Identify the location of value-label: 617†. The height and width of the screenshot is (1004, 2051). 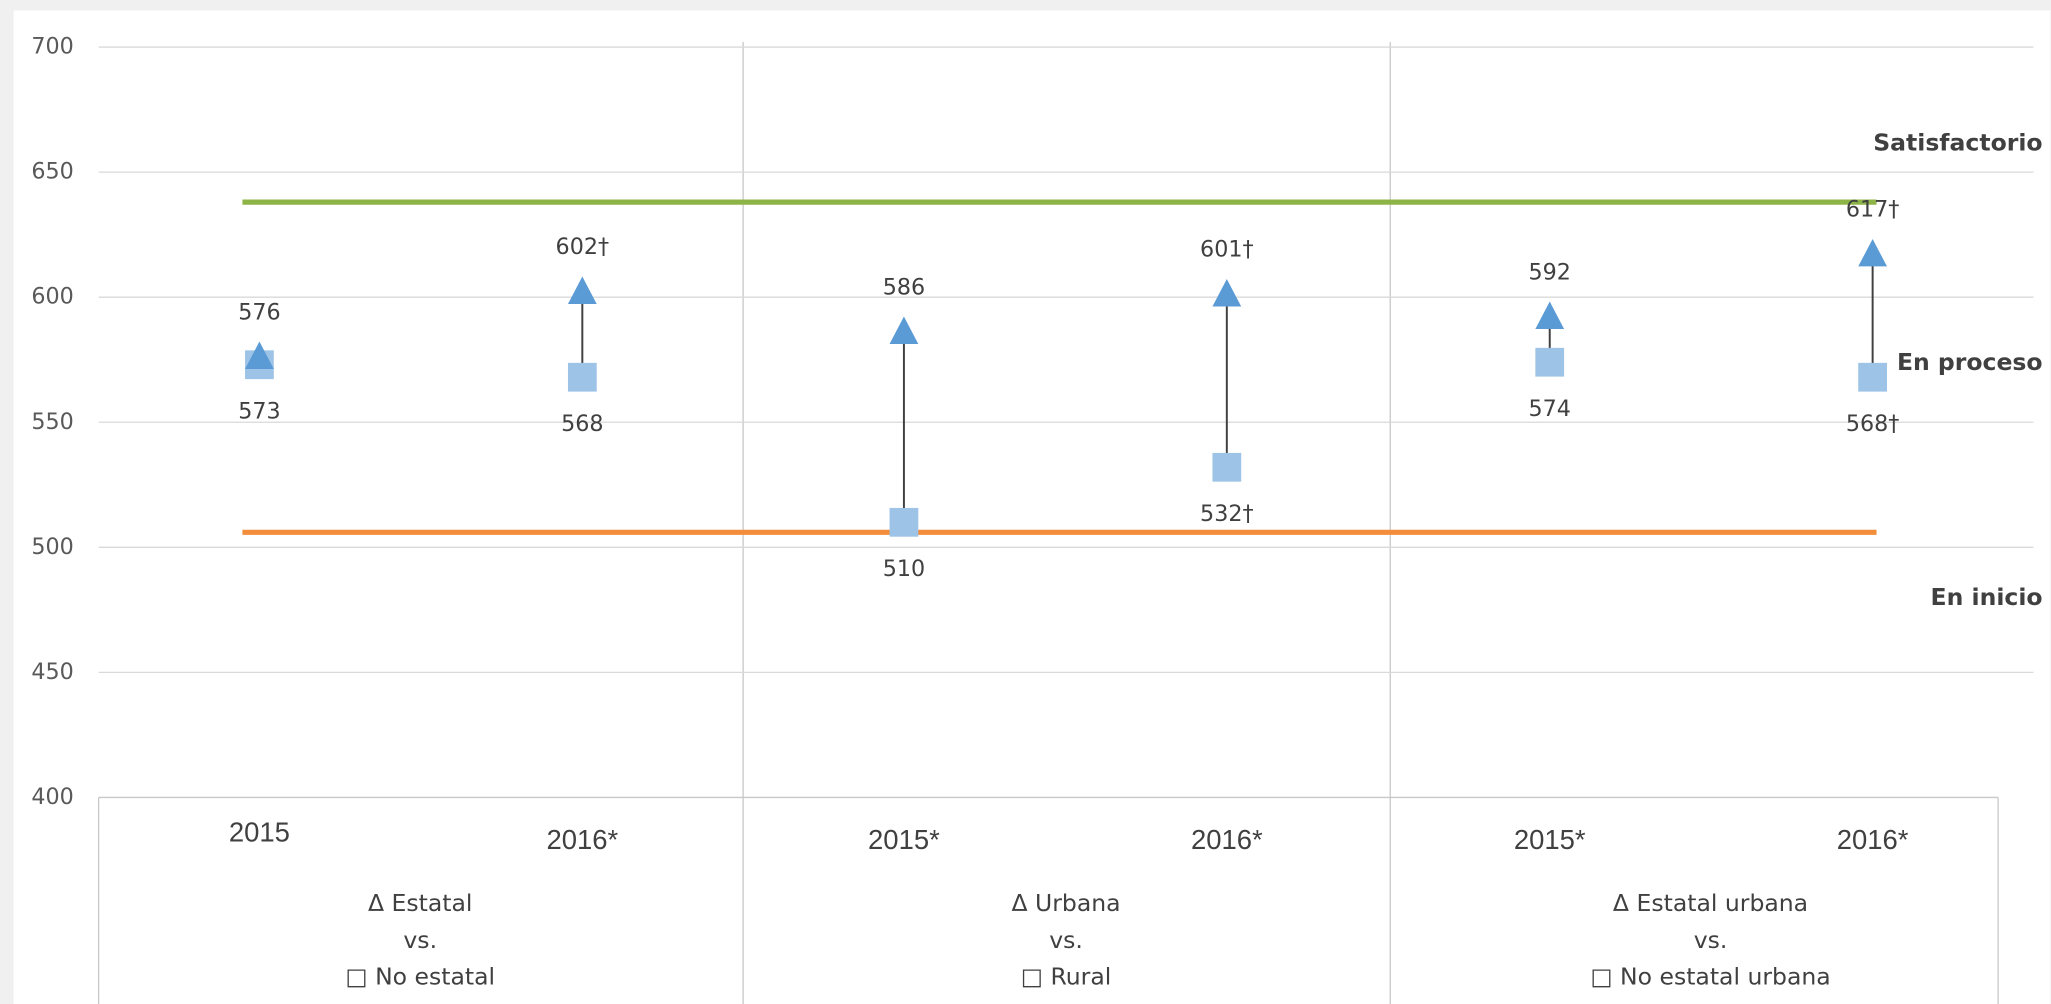
(1873, 210).